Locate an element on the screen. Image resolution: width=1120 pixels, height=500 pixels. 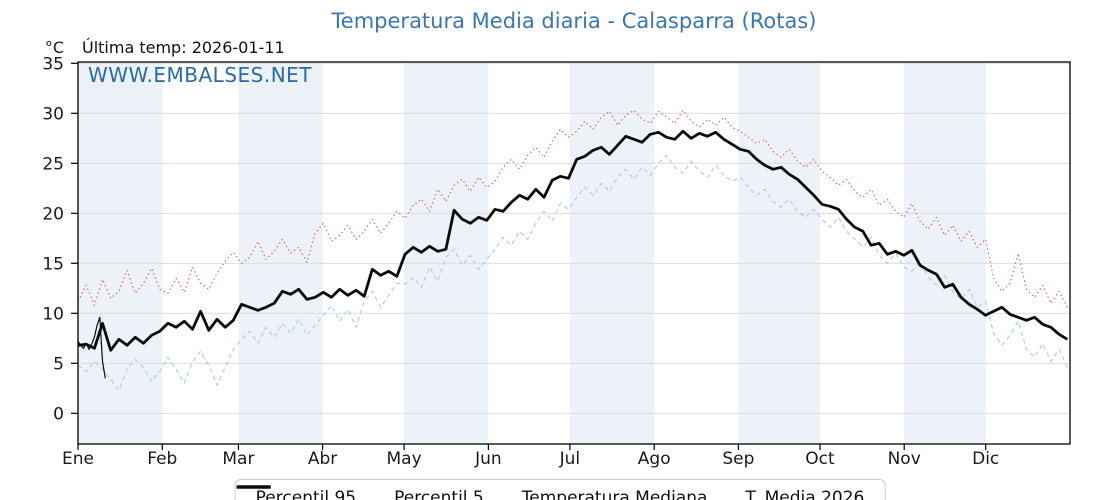
y-tick-label: 20 is located at coordinates (53, 214).